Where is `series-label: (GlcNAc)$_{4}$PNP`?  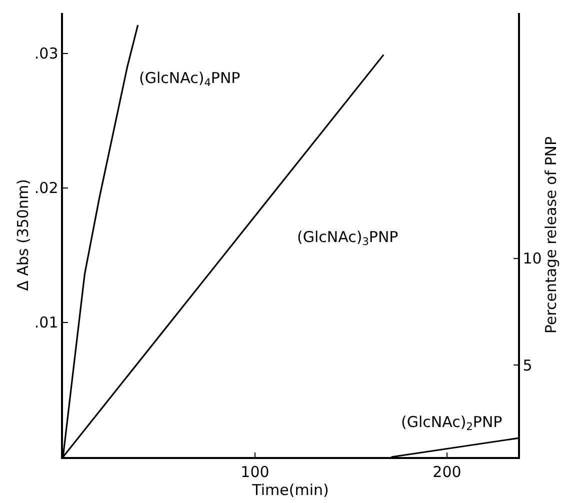
series-label: (GlcNAc)$_{4}$PNP is located at coordinates (189, 79).